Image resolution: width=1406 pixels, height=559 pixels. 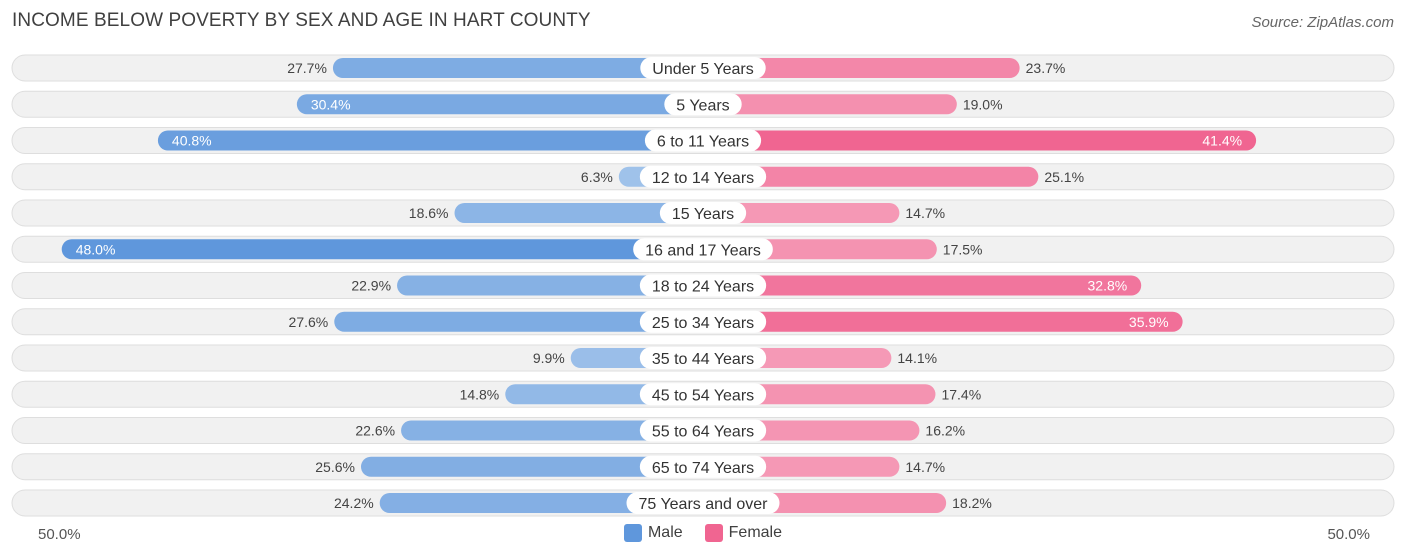 What do you see at coordinates (713, 533) in the screenshot?
I see `legend-swatch-female` at bounding box center [713, 533].